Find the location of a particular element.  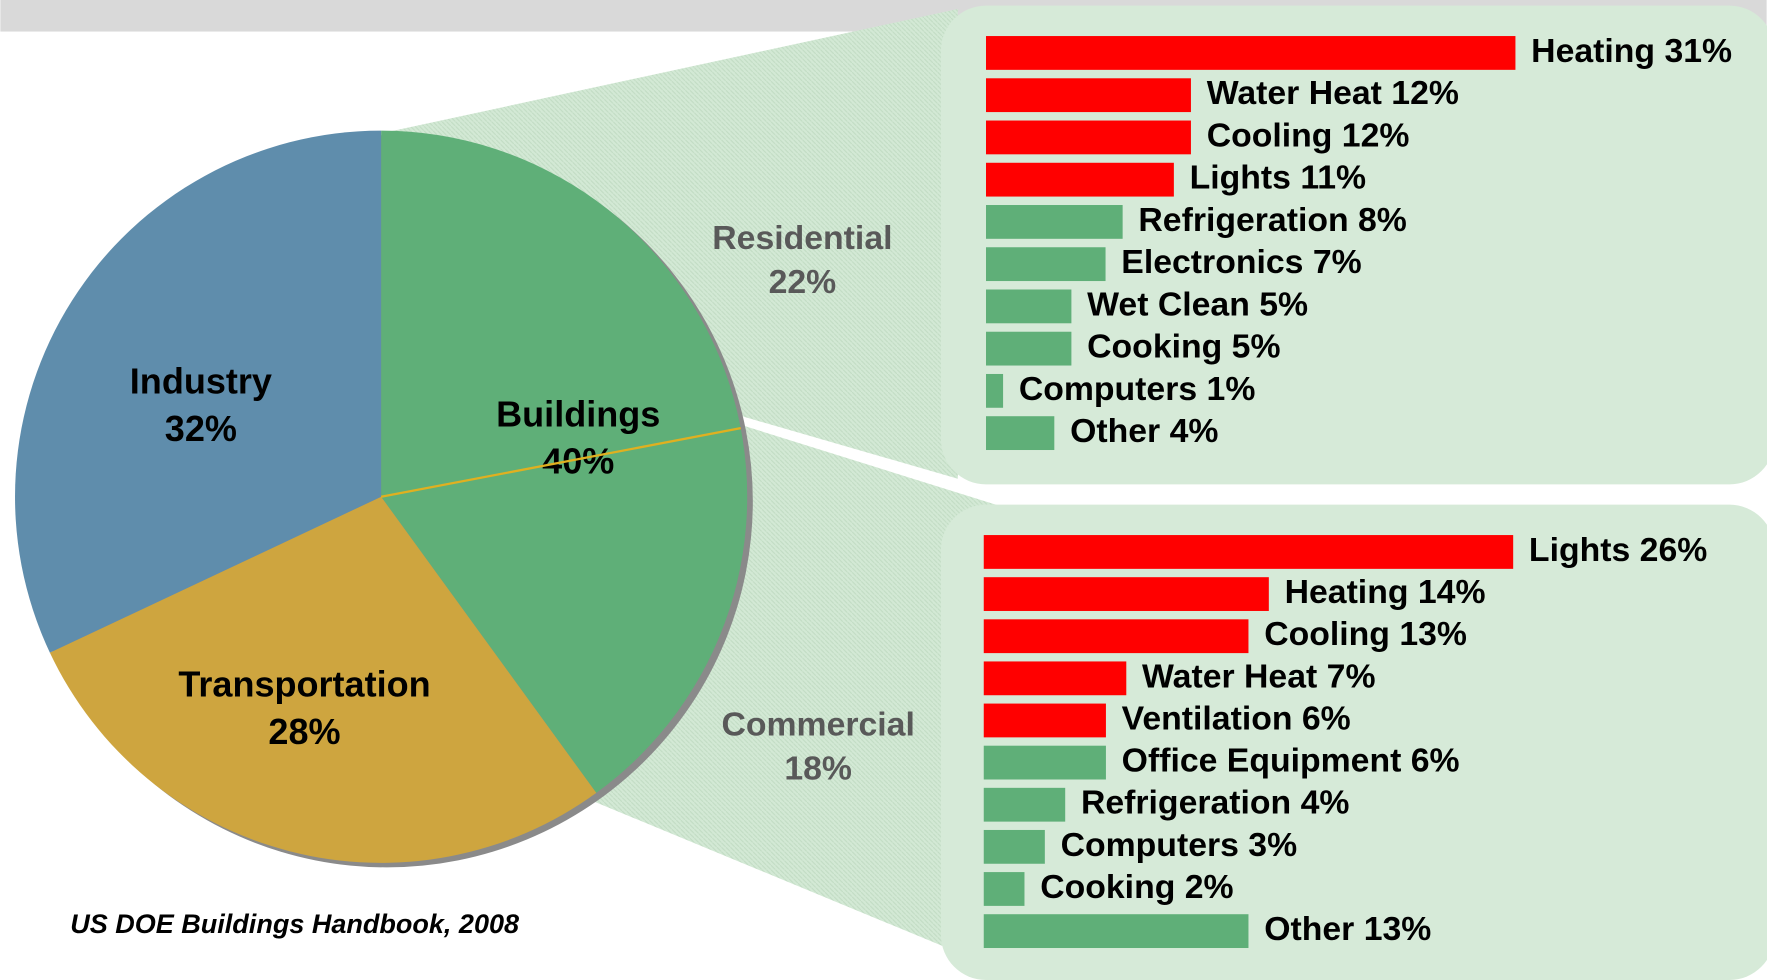

bar-label: Cooking 2% is located at coordinates (1136, 887).